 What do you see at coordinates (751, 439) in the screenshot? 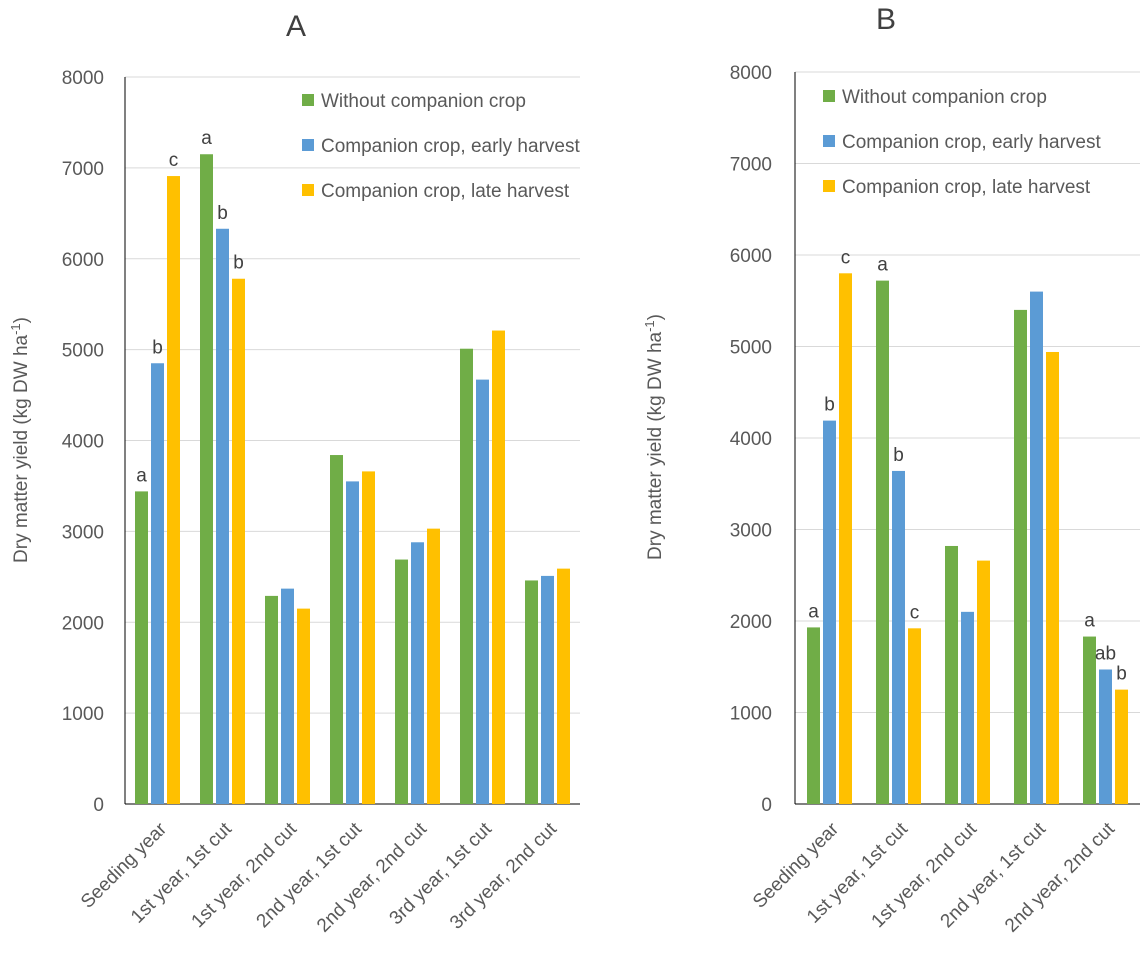
I see `chart-b-ytick-label: 4000` at bounding box center [751, 439].